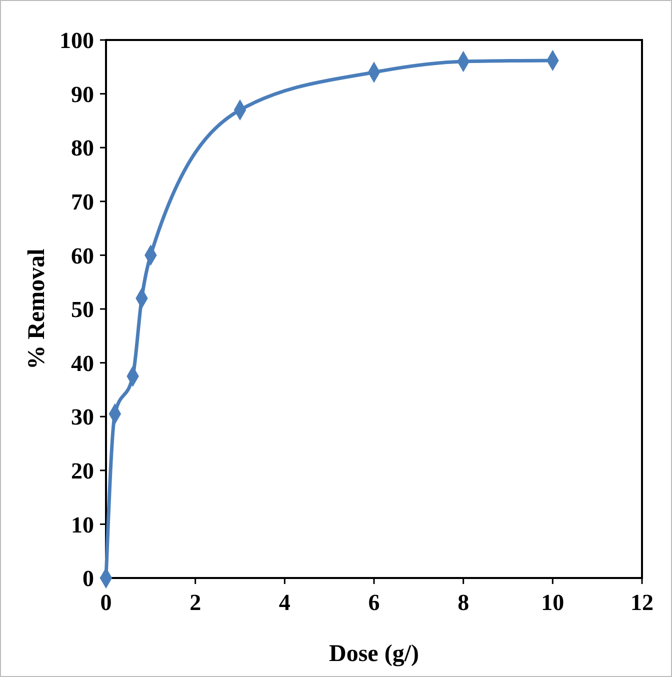 This screenshot has height=677, width=672. Describe the element at coordinates (82, 201) in the screenshot. I see `y-tick-label: 70` at that location.